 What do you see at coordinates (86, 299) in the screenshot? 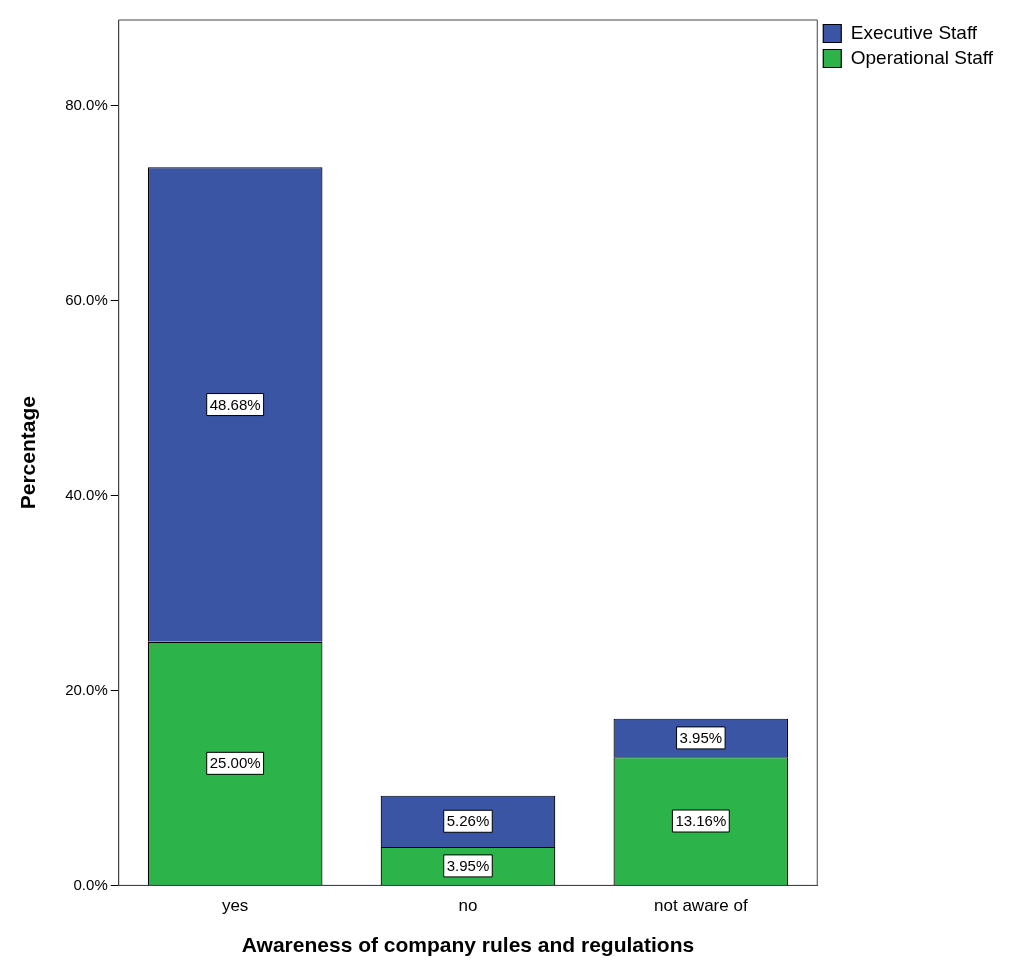
I see `y-tick-label: 60.0%` at bounding box center [86, 299].